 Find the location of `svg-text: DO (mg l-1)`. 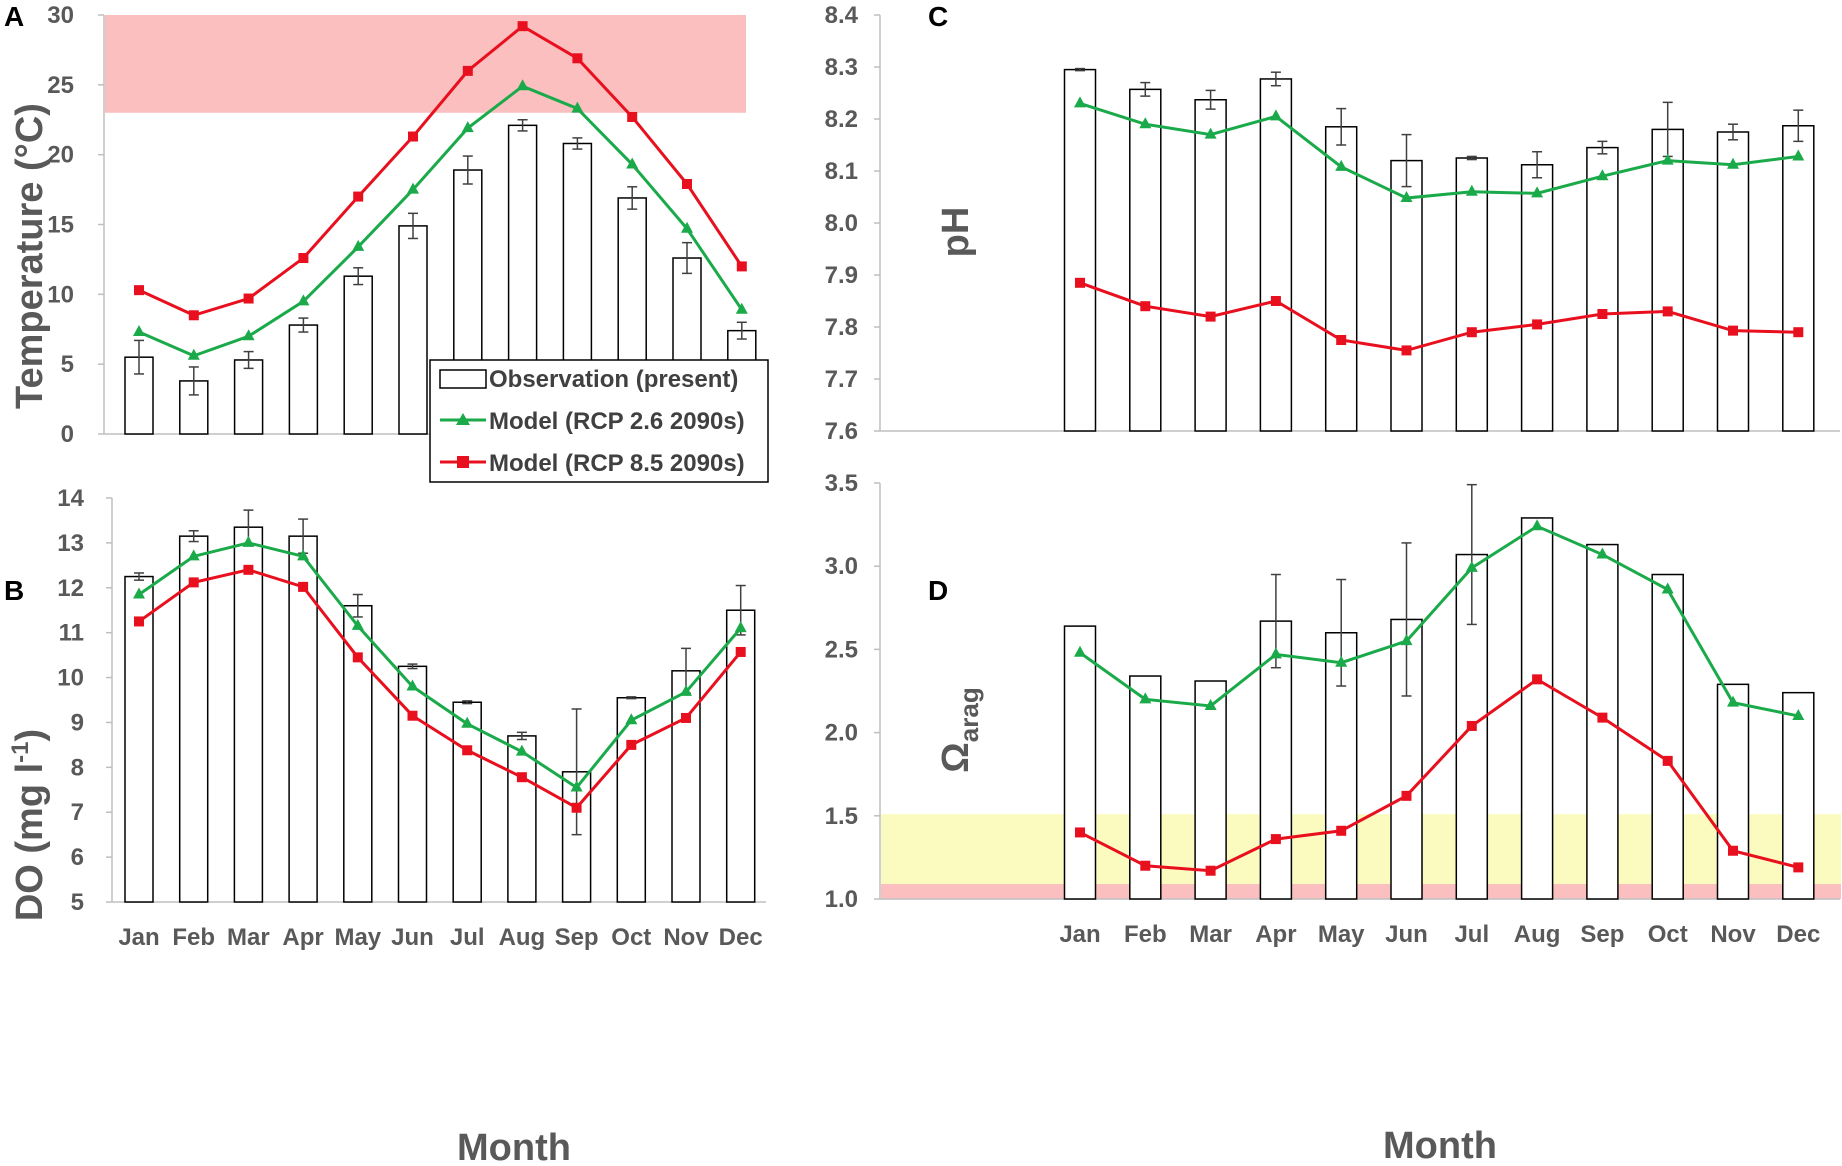

svg-text: DO (mg l-1) is located at coordinates (29, 825).